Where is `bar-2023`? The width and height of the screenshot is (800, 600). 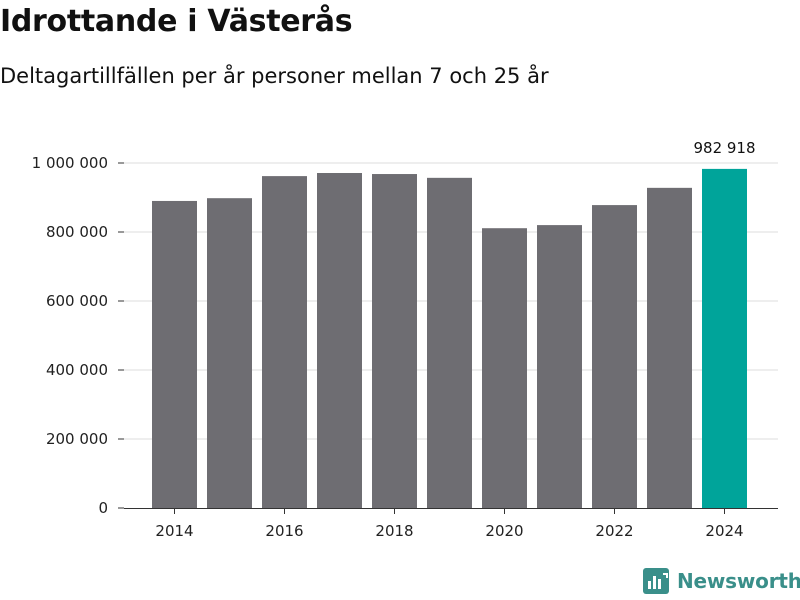
bar-2023 is located at coordinates (669, 347).